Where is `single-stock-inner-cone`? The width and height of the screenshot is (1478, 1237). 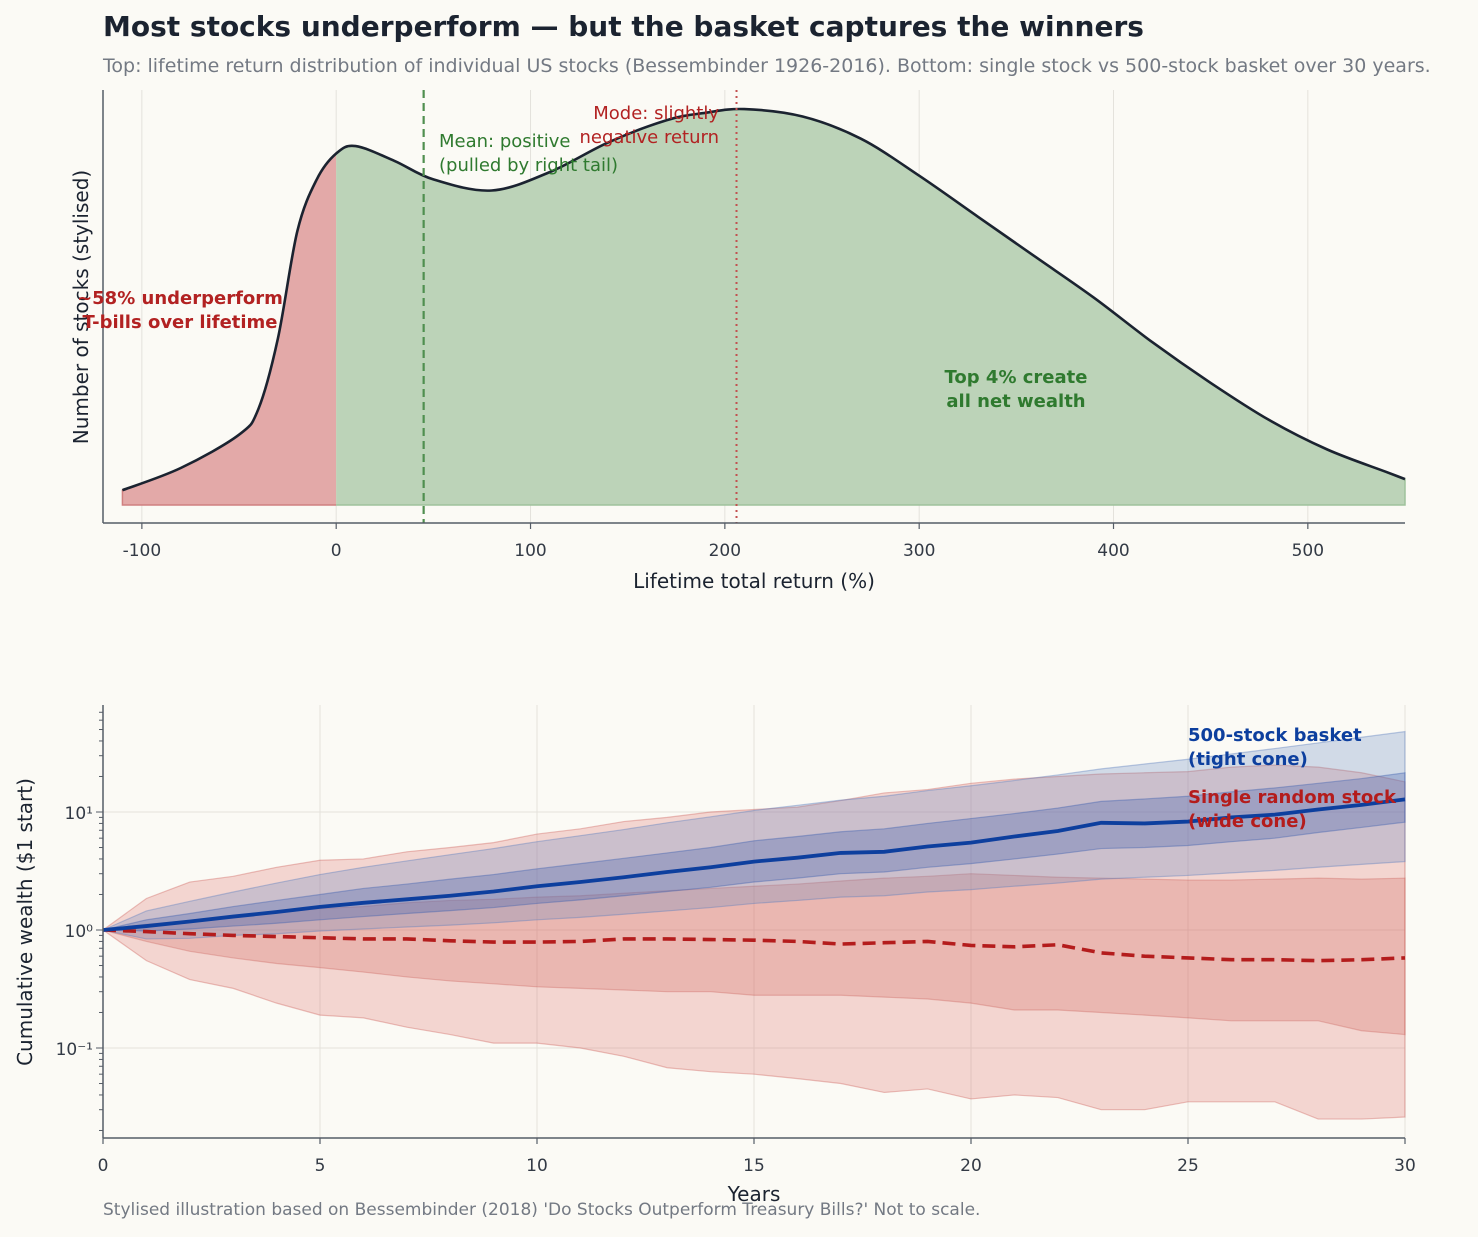 single-stock-inner-cone is located at coordinates (754, 954).